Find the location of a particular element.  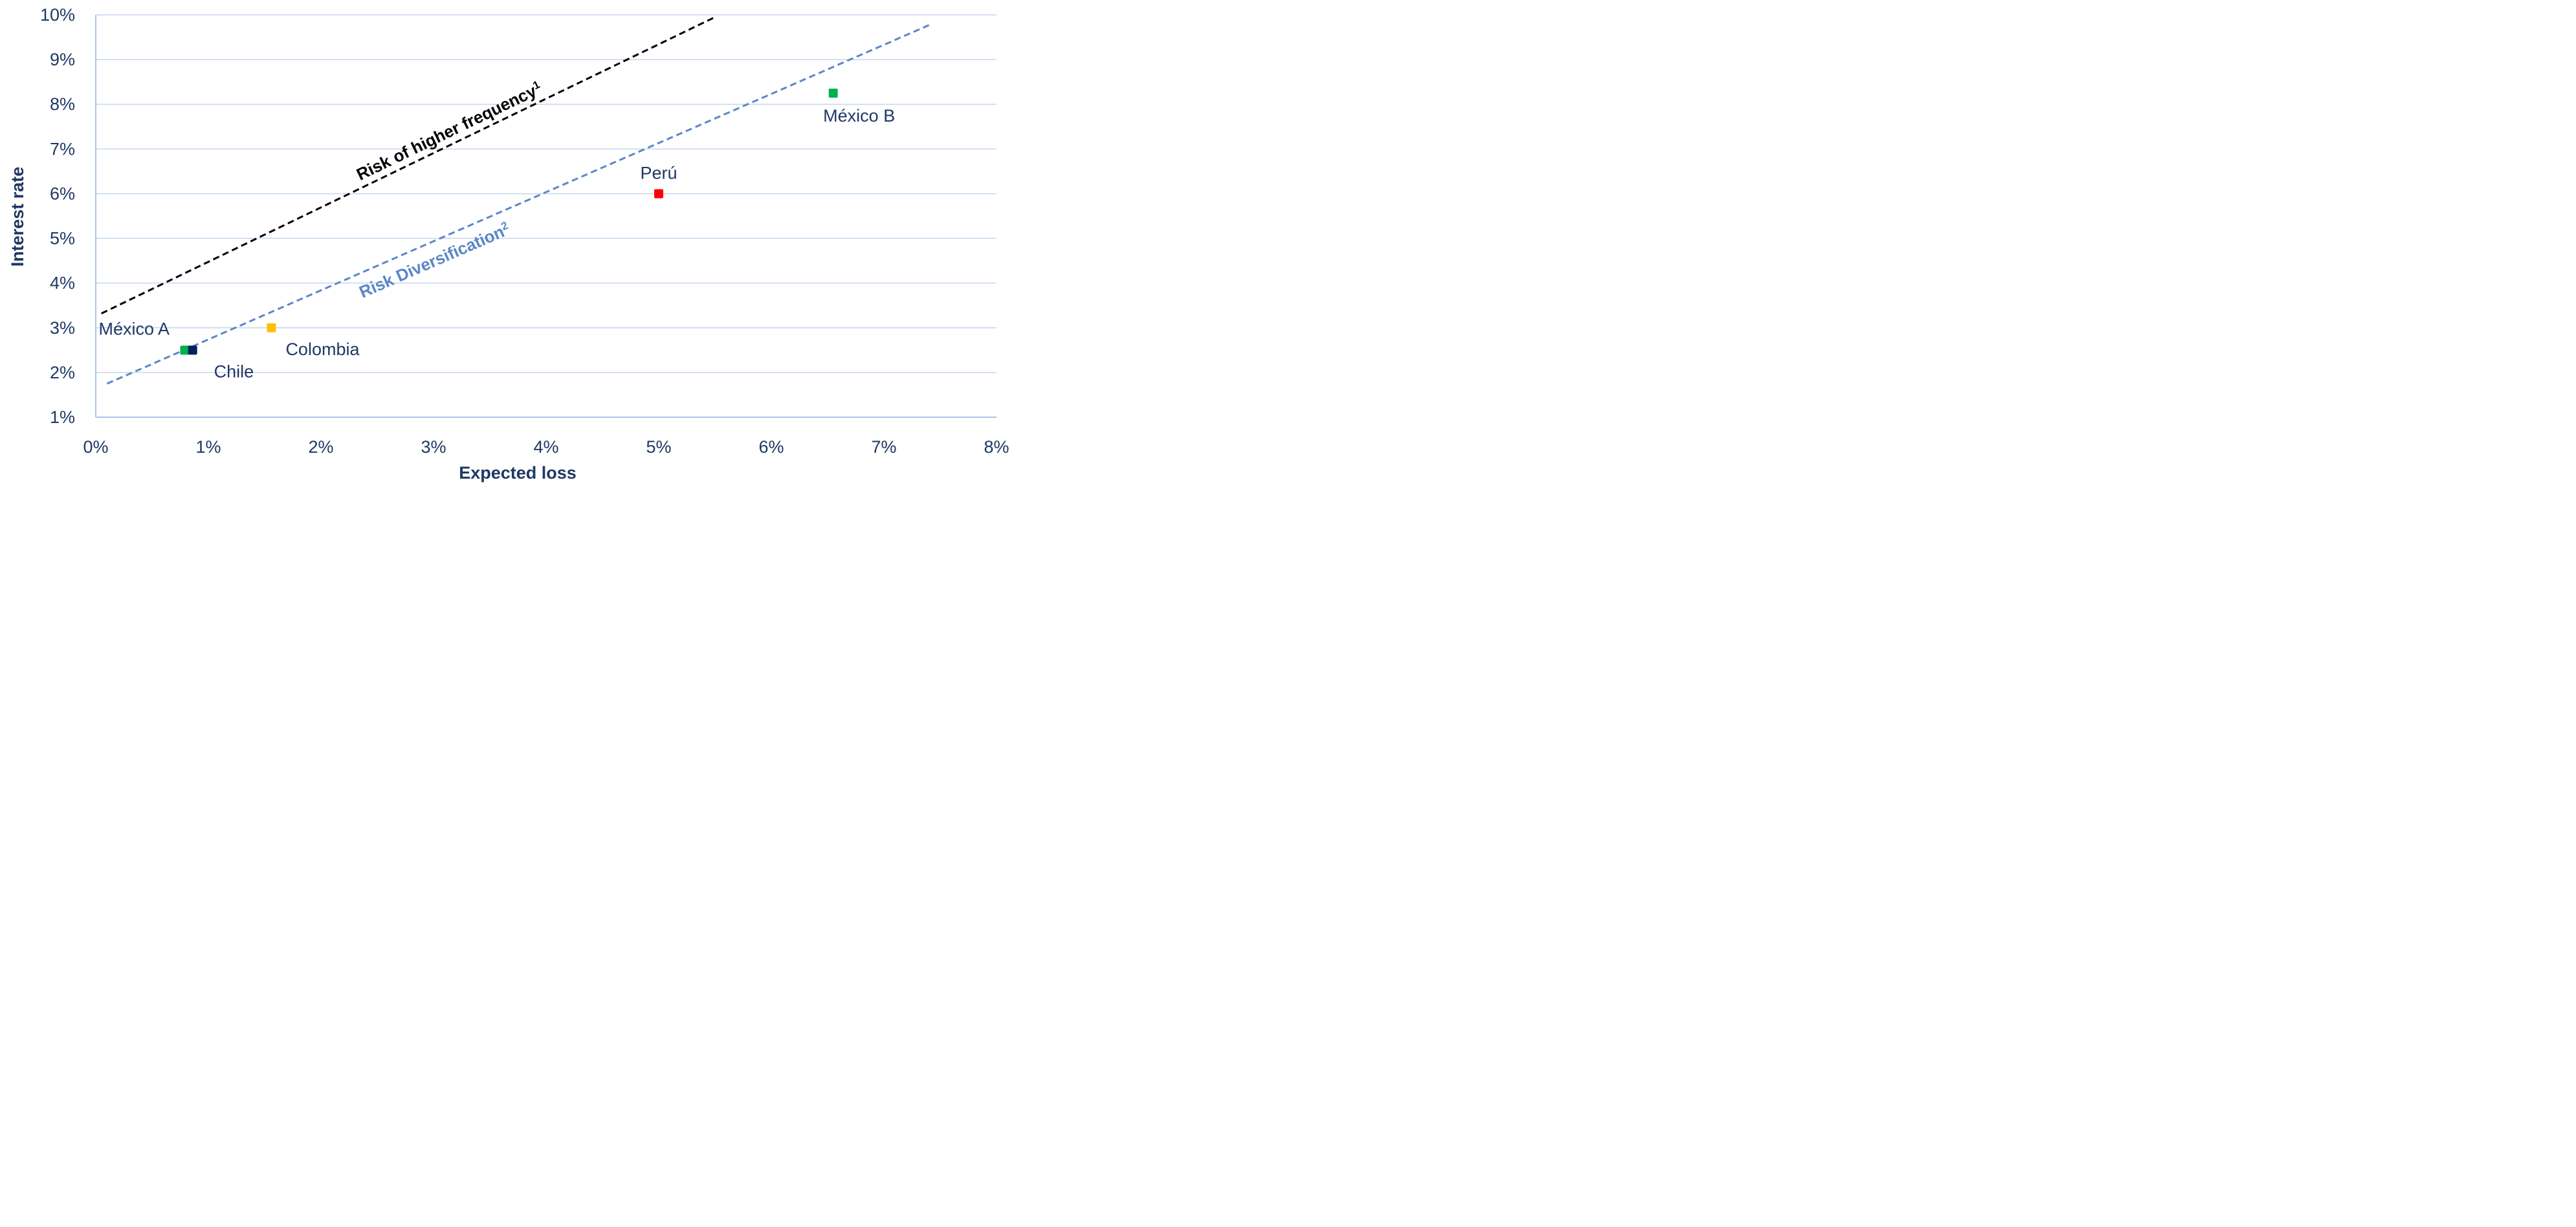

point-label: México B is located at coordinates (859, 115).